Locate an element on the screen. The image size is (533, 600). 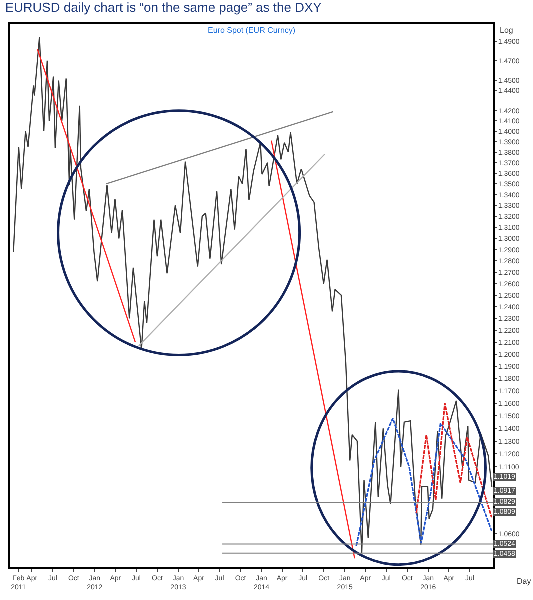
text: Day is located at coordinates (524, 581).